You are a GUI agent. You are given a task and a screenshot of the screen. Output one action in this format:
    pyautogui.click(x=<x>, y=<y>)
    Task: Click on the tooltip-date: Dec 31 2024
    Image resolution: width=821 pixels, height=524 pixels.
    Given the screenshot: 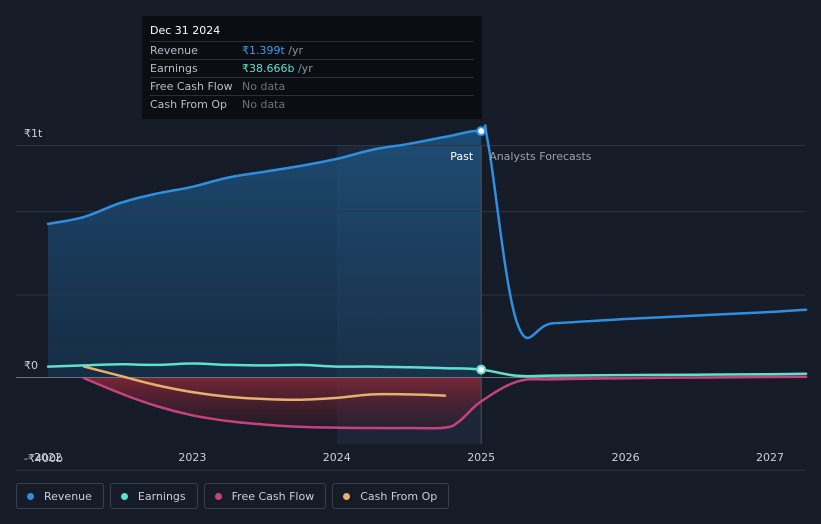 What is the action you would take?
    pyautogui.click(x=185, y=30)
    